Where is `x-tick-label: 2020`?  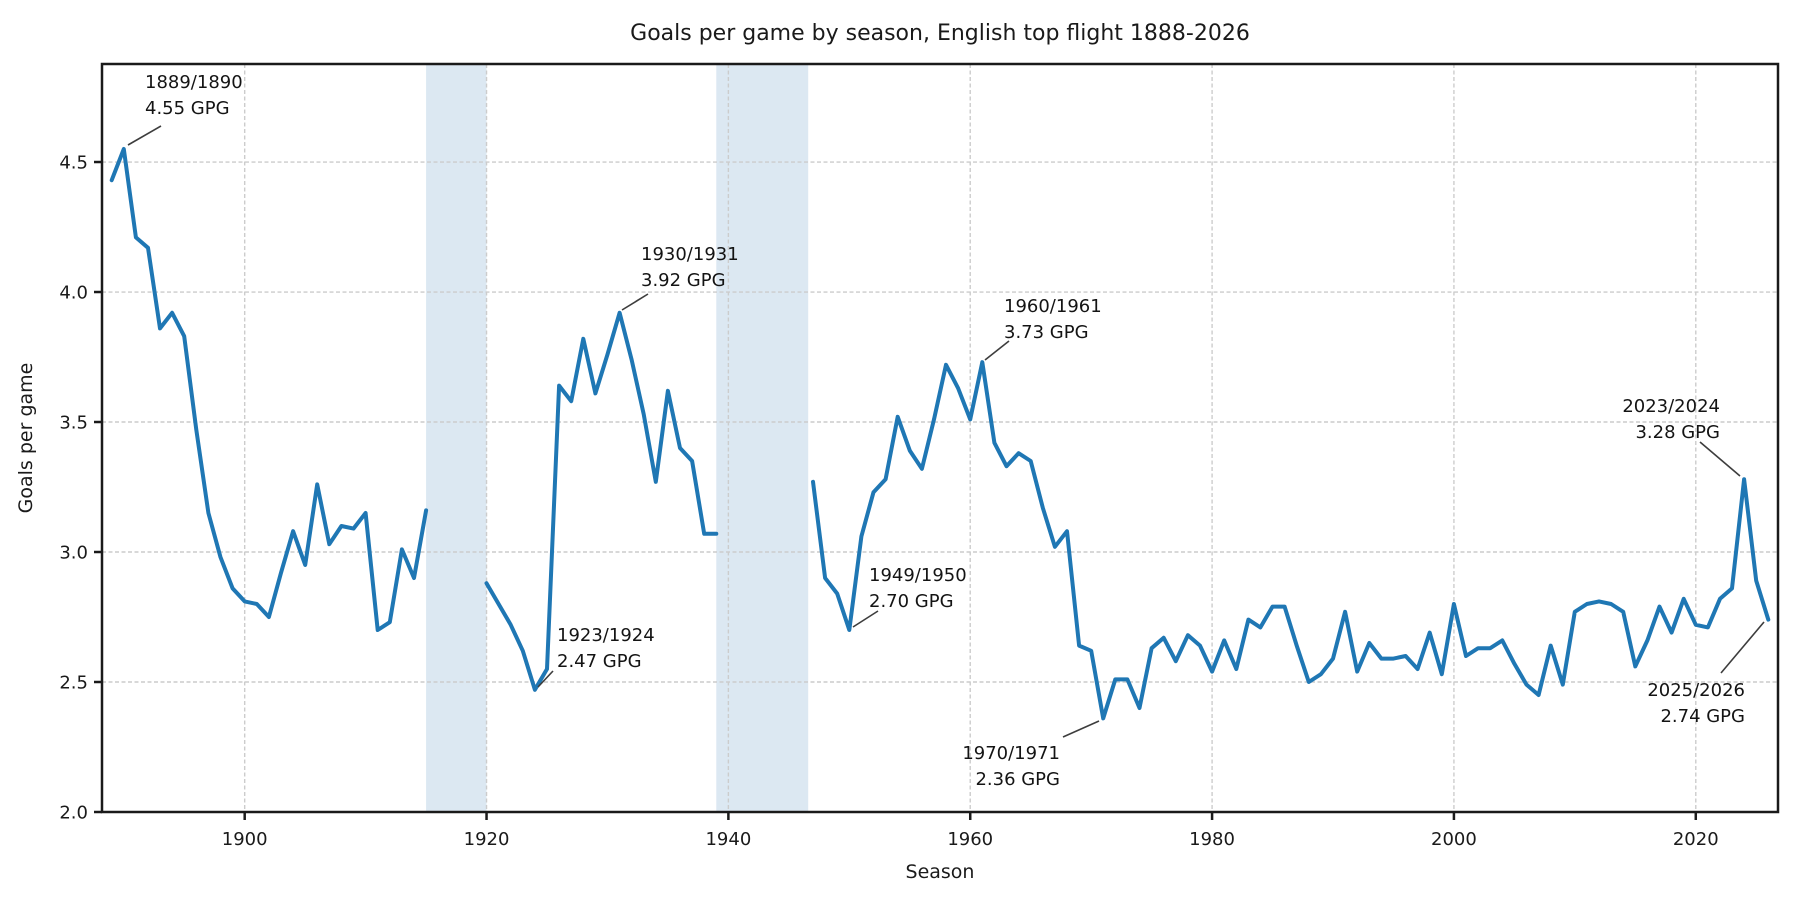
x-tick-label: 2020 is located at coordinates (1696, 839).